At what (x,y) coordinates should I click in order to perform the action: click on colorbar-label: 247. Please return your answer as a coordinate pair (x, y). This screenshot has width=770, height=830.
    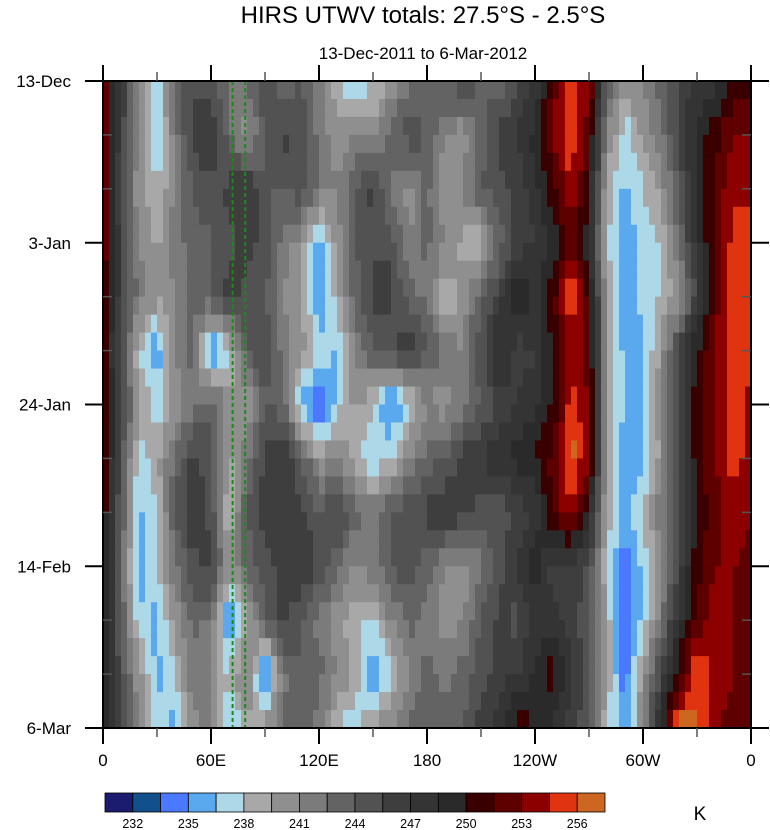
    Looking at the image, I should click on (410, 823).